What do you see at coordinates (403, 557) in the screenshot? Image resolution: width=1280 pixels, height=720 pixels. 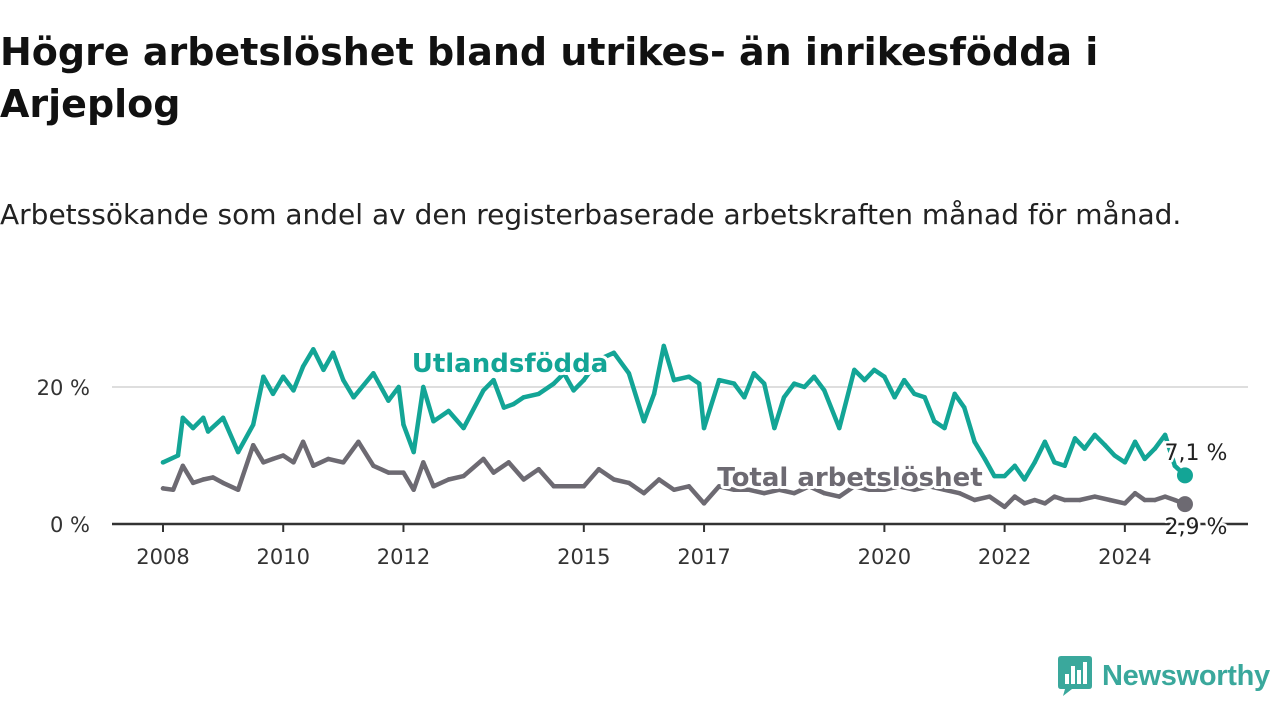 I see `x-tick-label: 2012` at bounding box center [403, 557].